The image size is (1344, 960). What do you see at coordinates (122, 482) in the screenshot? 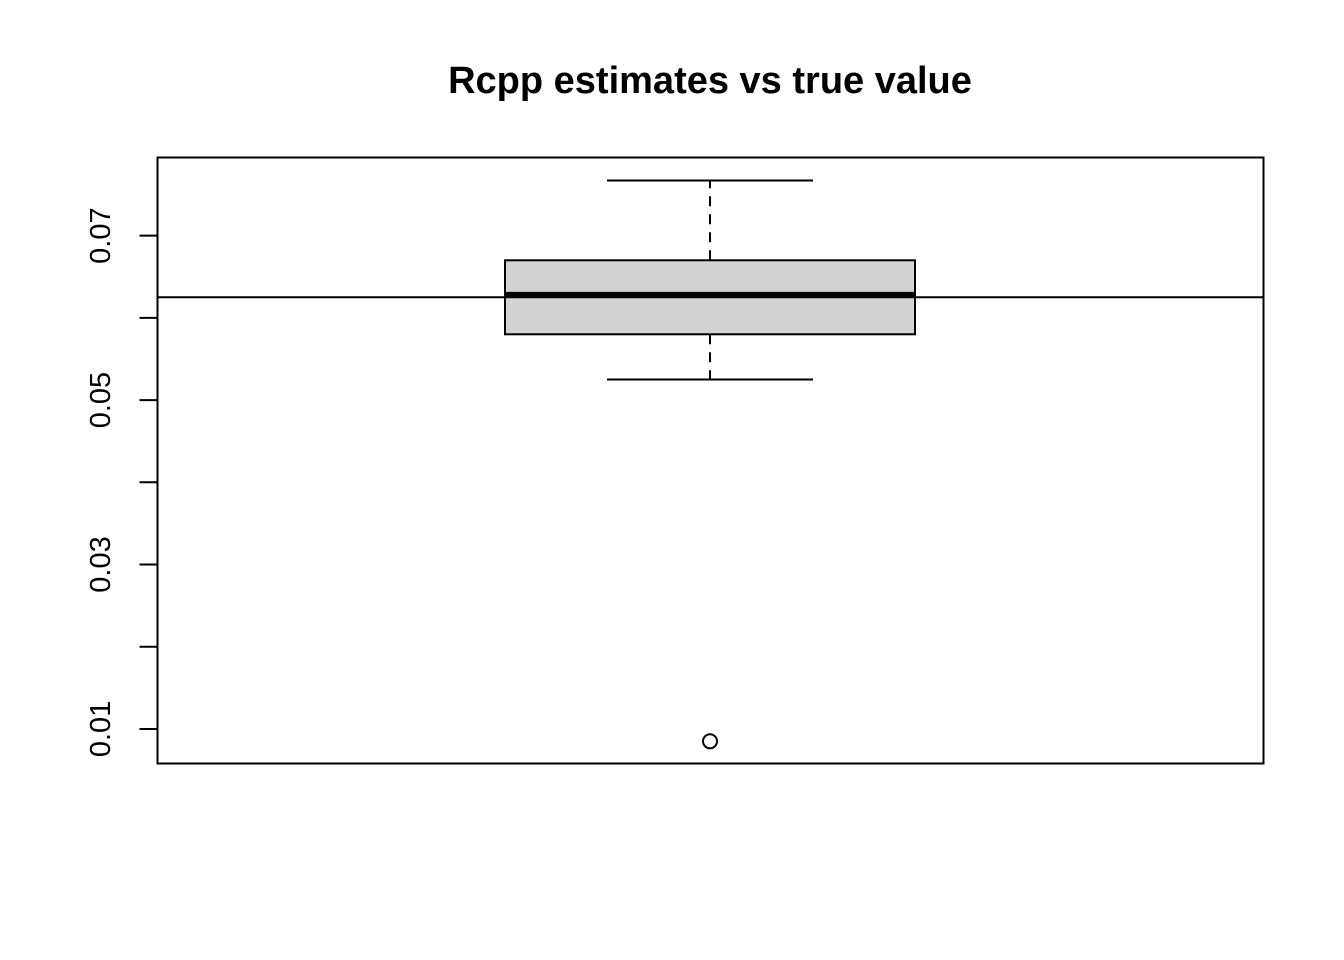
I see `y-axis: 0.01 0.03 0.05 0.07` at bounding box center [122, 482].